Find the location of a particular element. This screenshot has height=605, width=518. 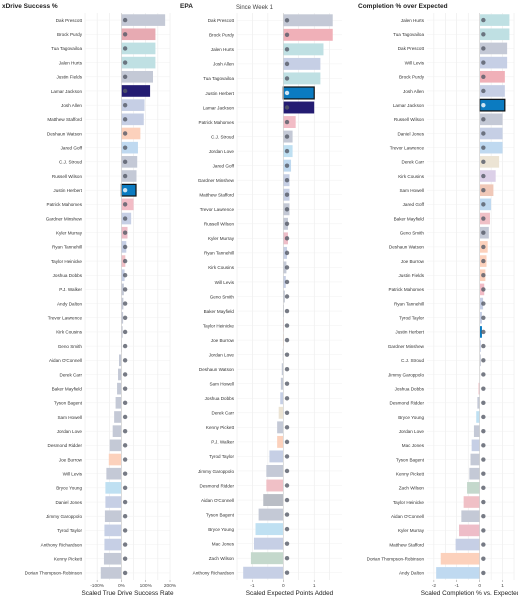

x-axis-title: Scaled True Drive Success Rate is located at coordinates (128, 593).